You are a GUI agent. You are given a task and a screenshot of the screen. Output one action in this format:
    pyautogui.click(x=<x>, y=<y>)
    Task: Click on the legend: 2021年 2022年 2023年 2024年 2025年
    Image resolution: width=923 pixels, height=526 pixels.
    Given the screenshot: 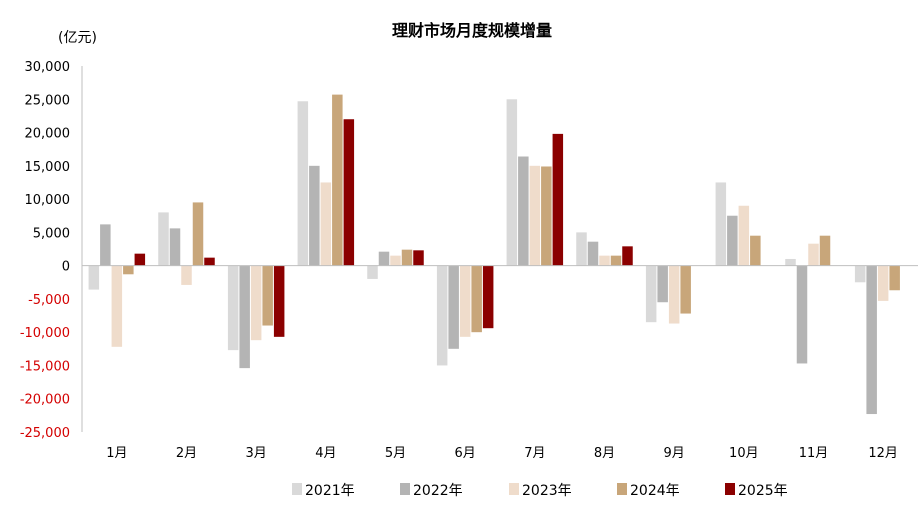 What is the action you would take?
    pyautogui.click(x=540, y=491)
    